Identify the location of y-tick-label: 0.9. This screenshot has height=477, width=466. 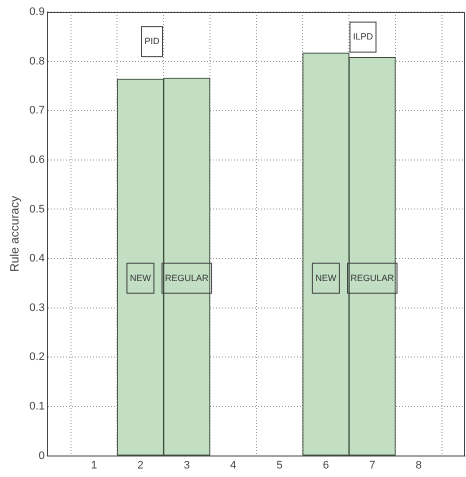
(37, 12).